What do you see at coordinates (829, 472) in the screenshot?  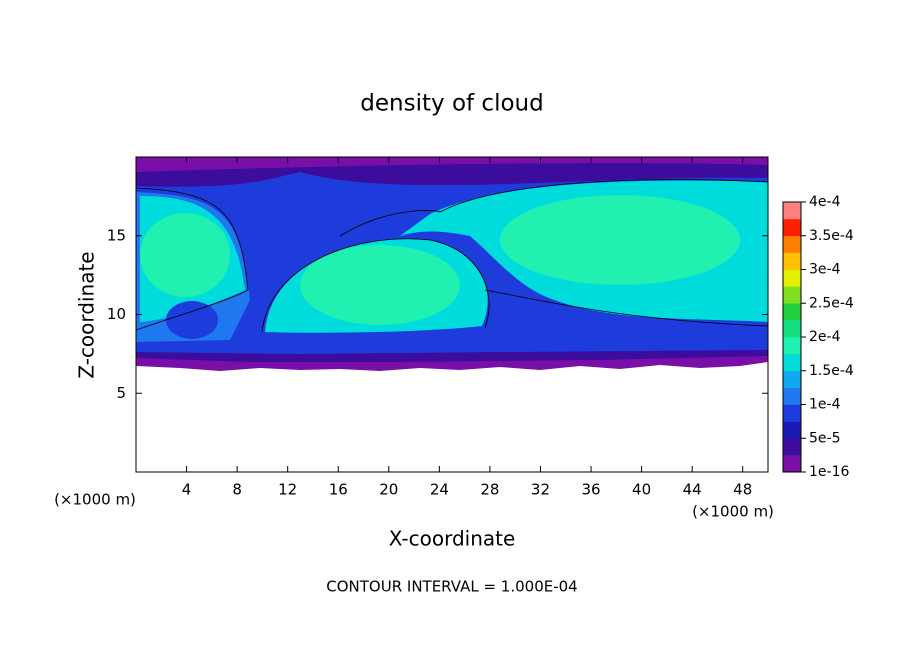 I see `colorbar-label: 1e-16` at bounding box center [829, 472].